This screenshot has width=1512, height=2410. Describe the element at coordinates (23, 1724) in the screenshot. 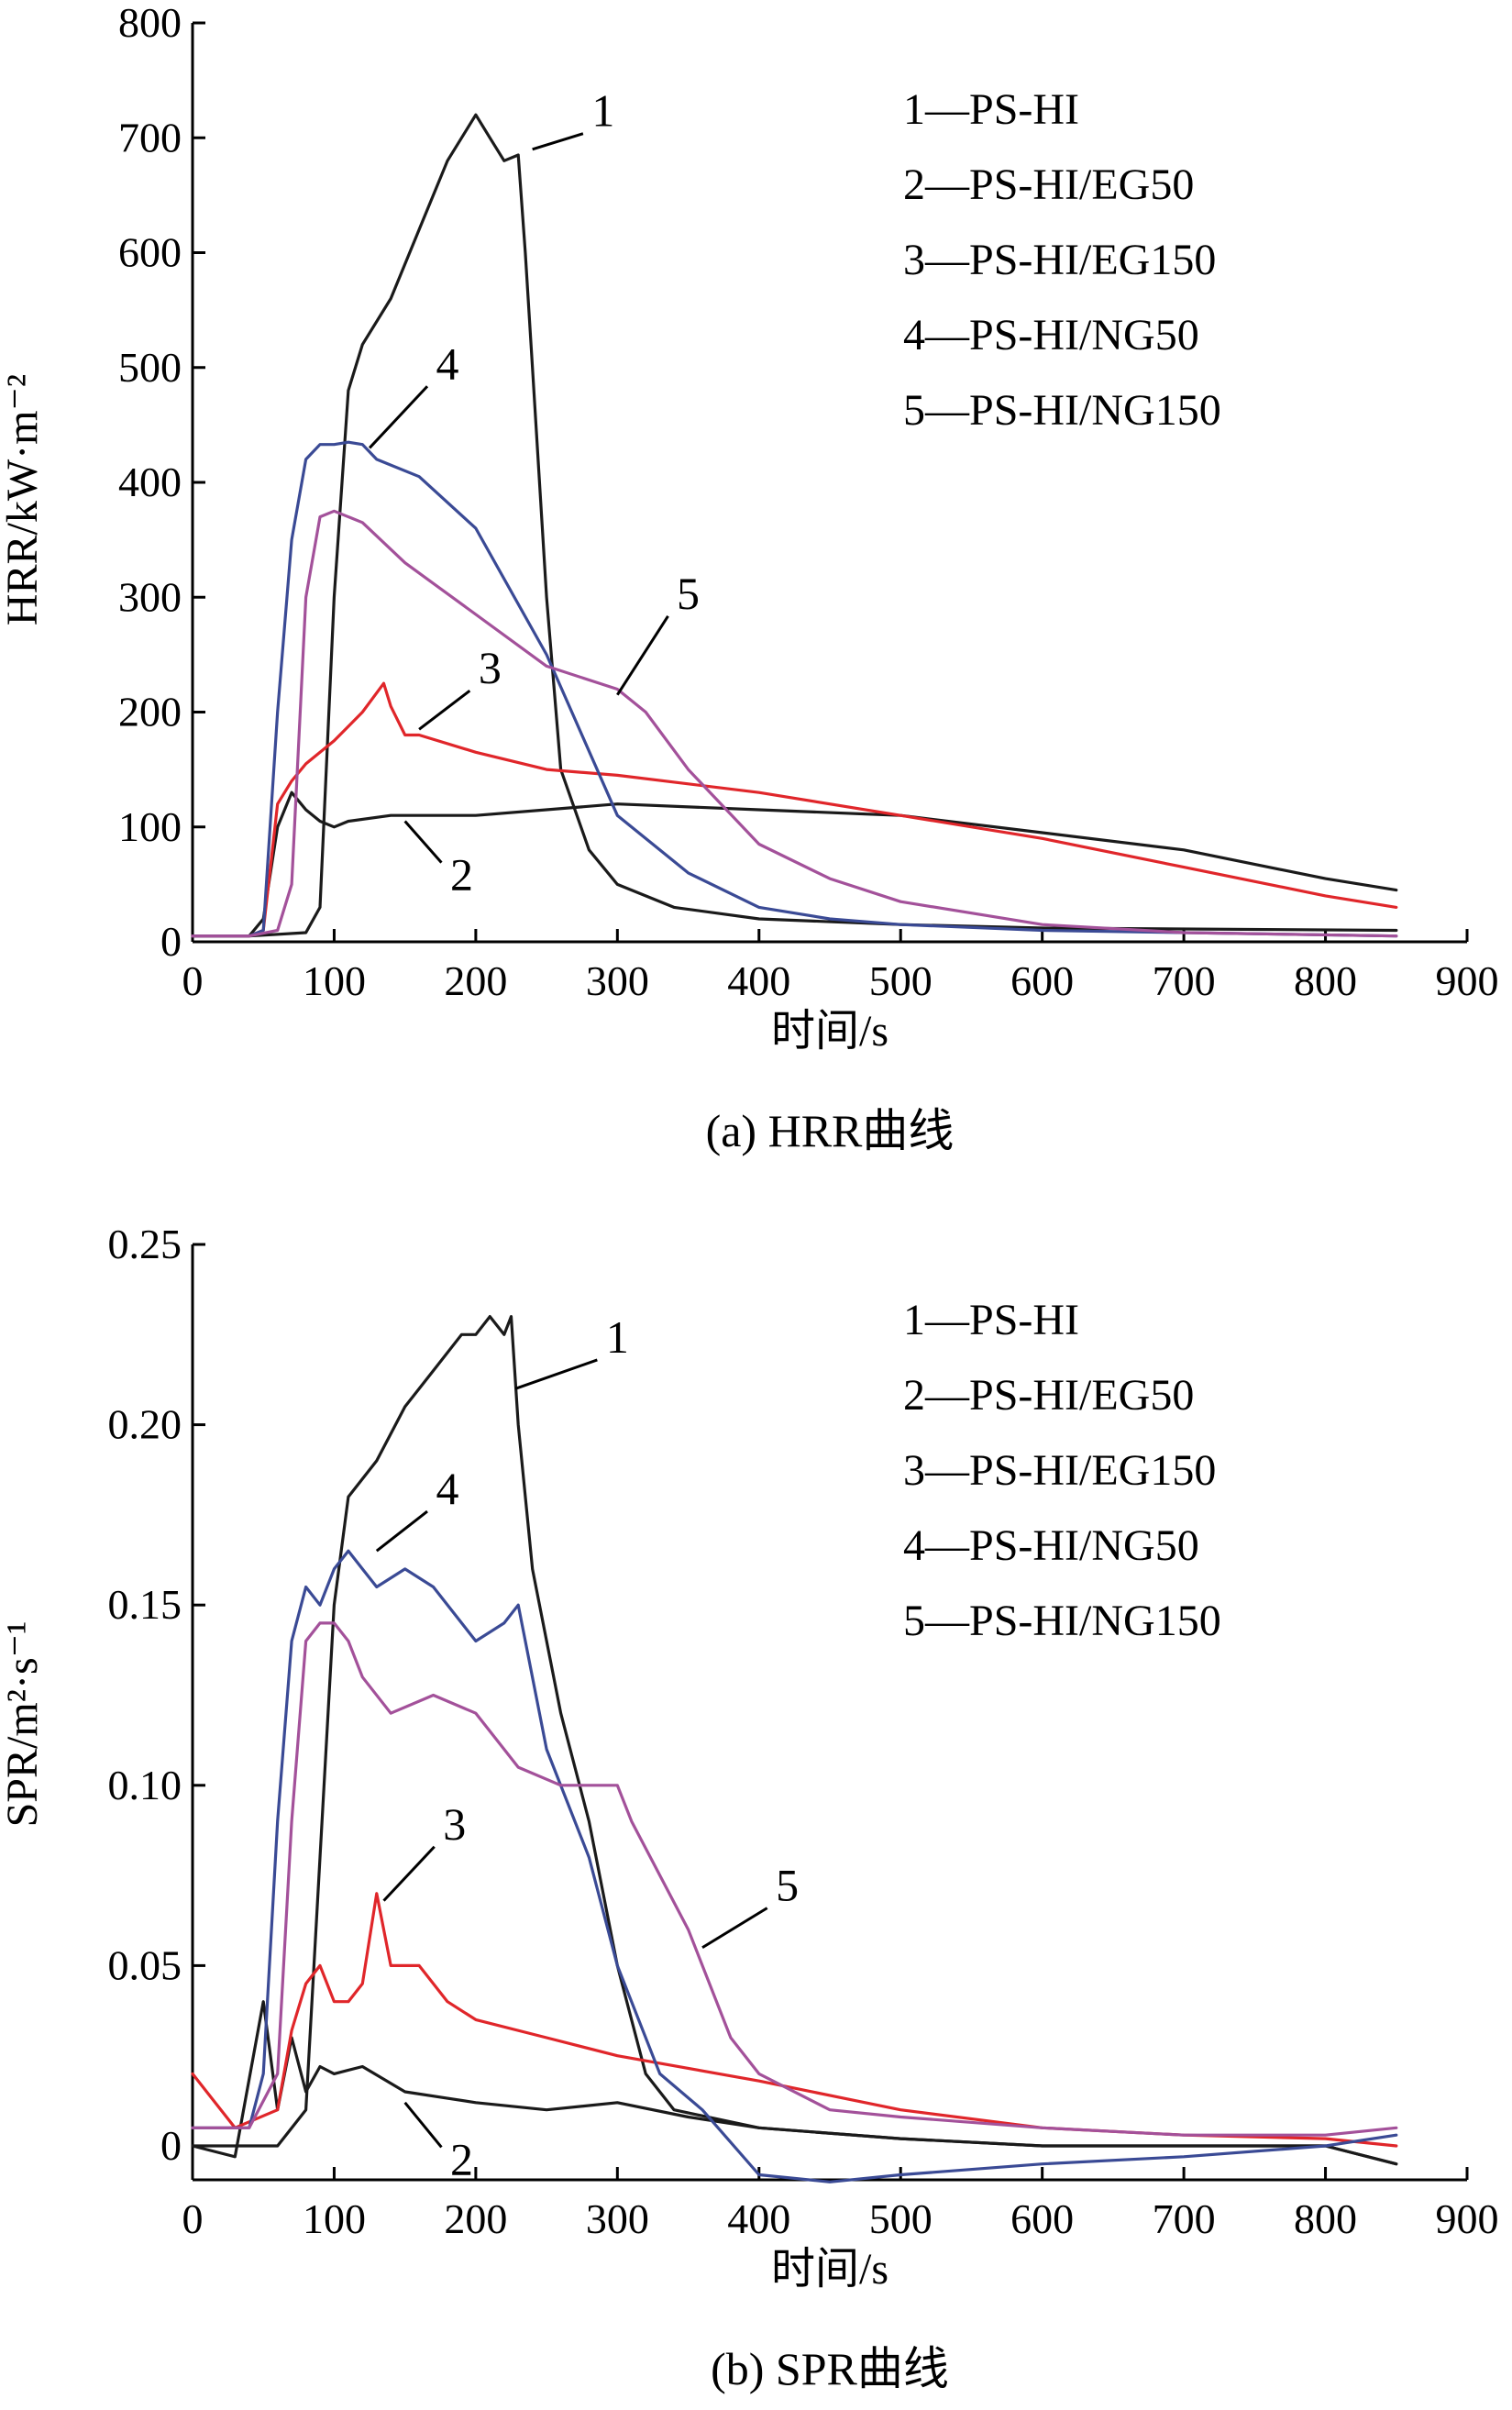

I see `panel-b-y-label: SPR/m²·s⁻¹` at that location.